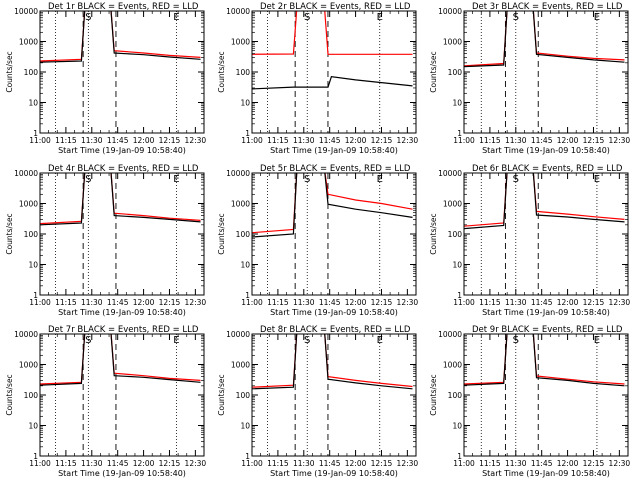  Describe the element at coordinates (123, 7) in the screenshot. I see `panel-title: Det 1r BLACK = Events, RED = LLD` at that location.